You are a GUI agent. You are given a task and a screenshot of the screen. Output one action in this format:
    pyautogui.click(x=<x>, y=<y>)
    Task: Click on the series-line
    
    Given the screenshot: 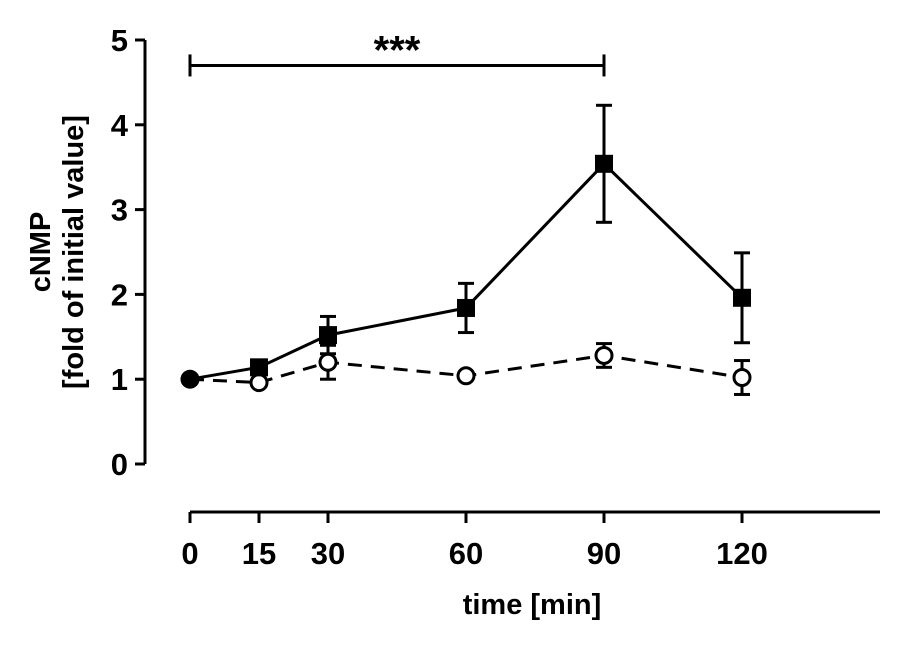 What is the action you would take?
    pyautogui.click(x=466, y=369)
    